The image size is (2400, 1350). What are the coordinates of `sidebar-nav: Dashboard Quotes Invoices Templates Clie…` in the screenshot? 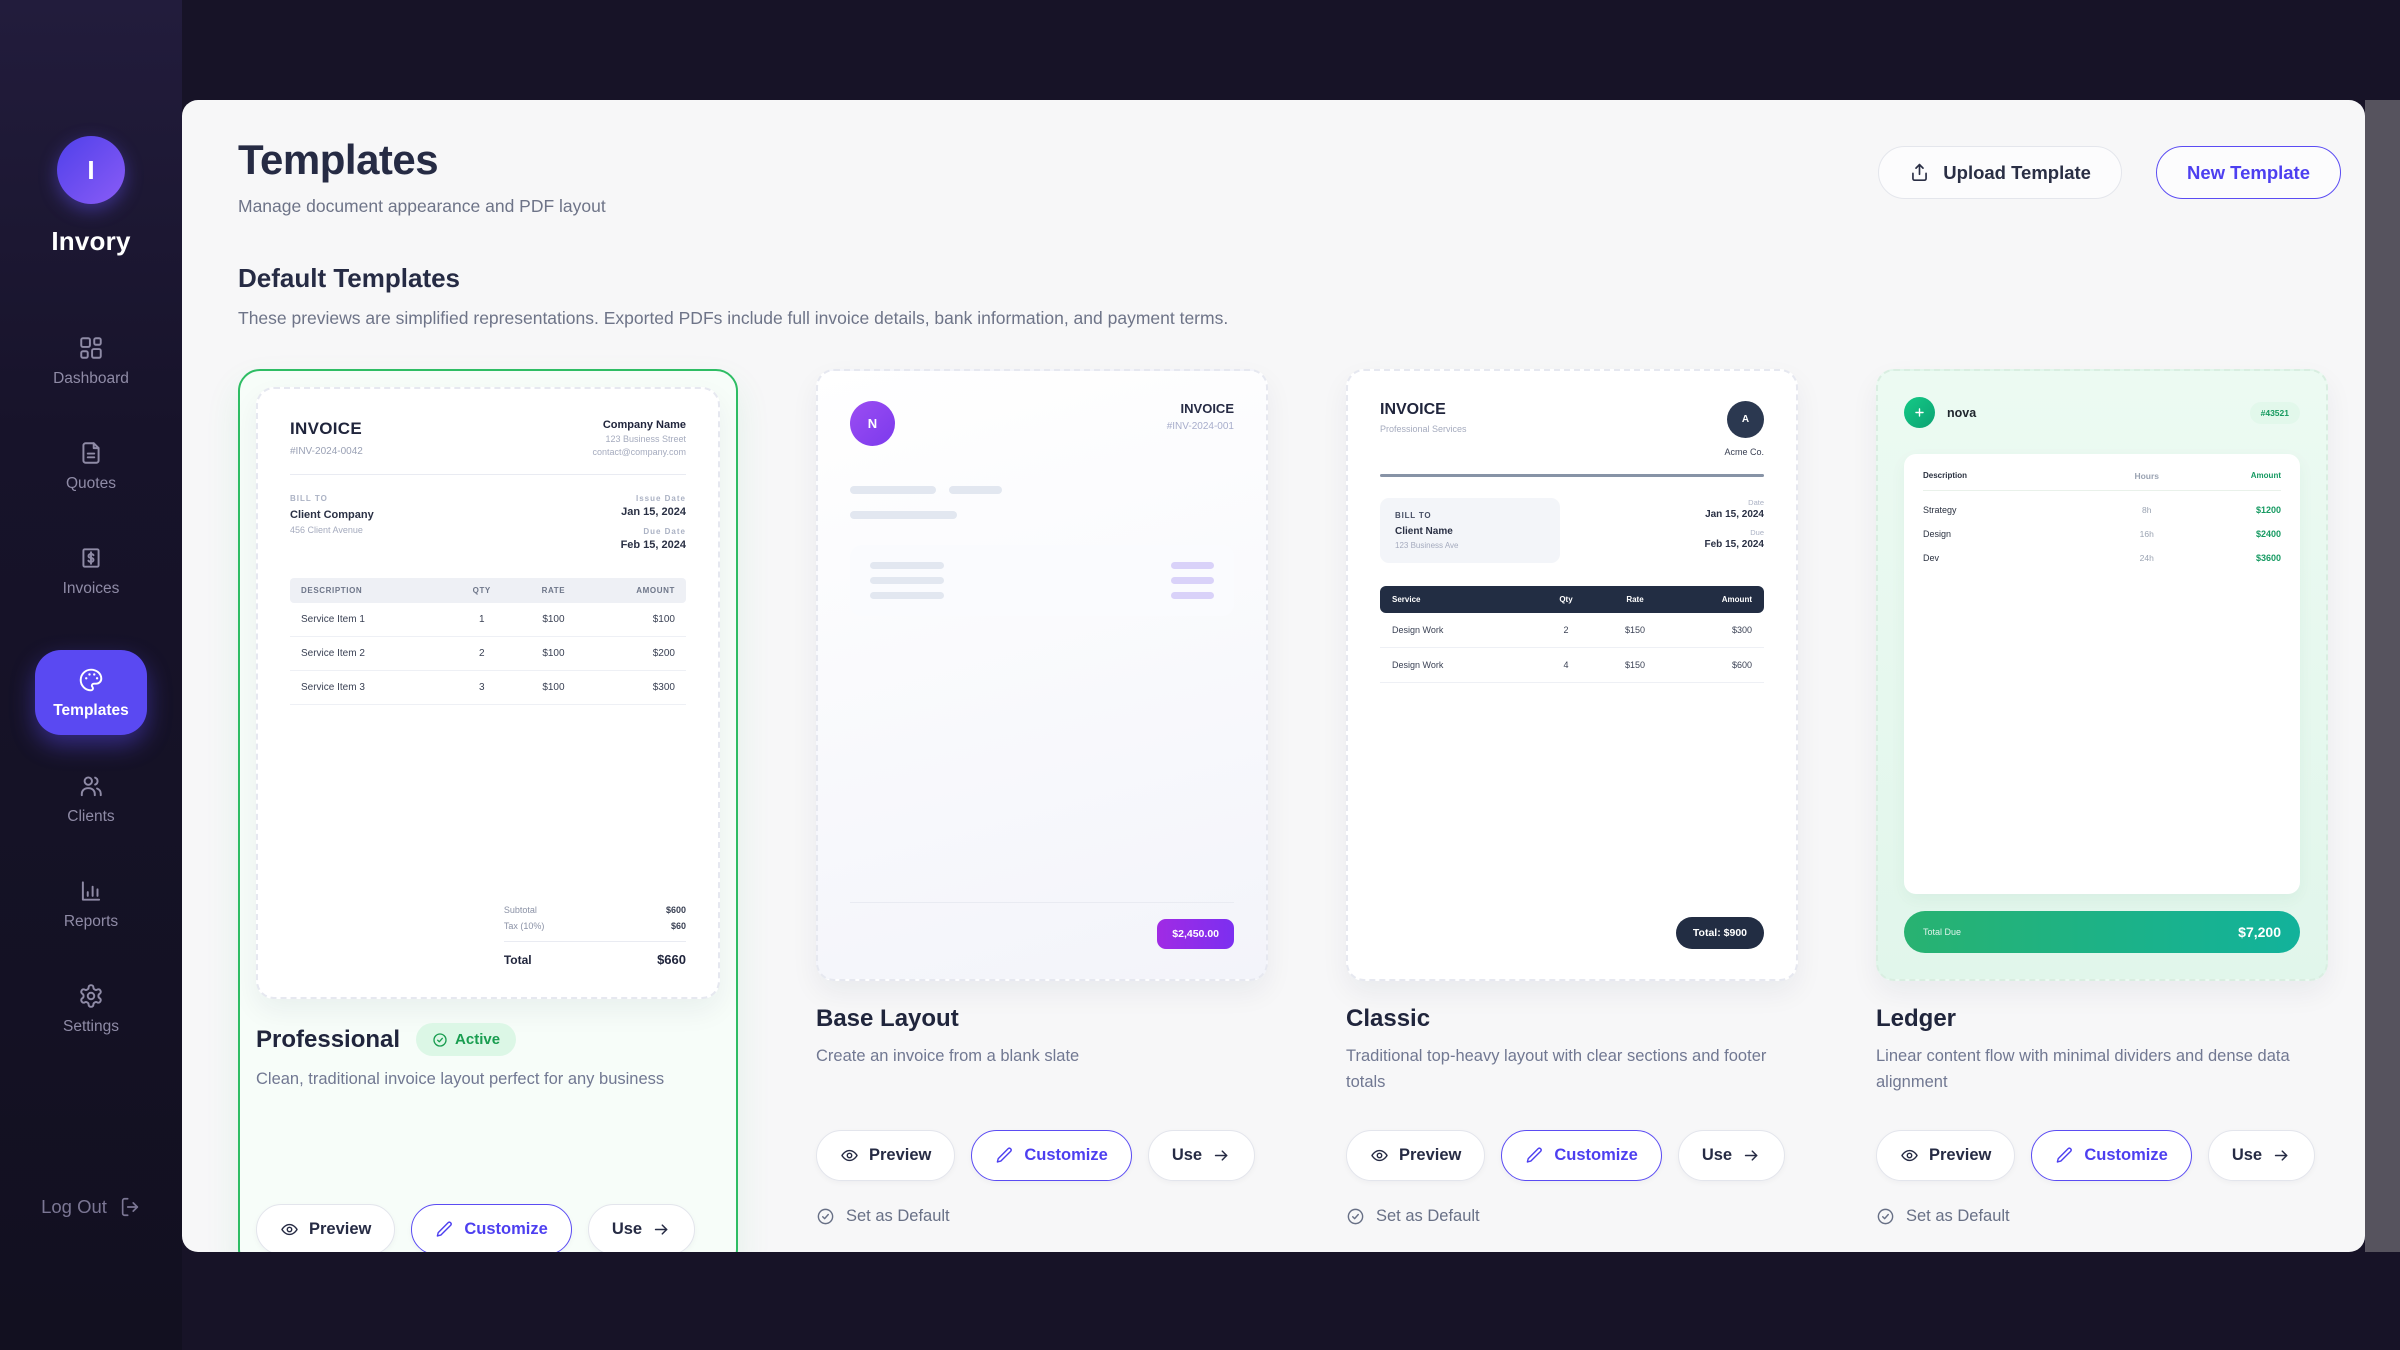 It's located at (91, 711).